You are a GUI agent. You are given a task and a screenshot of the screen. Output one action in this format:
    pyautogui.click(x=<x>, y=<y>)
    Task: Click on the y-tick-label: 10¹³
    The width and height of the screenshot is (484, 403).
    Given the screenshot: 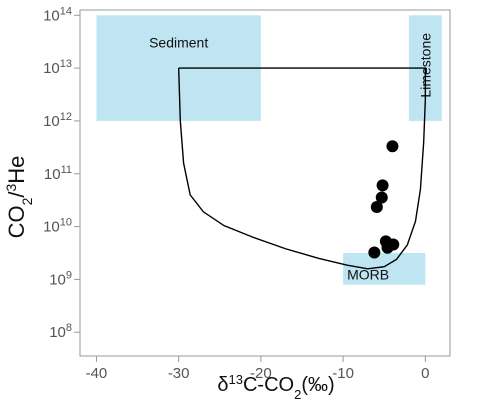 What is the action you would take?
    pyautogui.click(x=57, y=67)
    